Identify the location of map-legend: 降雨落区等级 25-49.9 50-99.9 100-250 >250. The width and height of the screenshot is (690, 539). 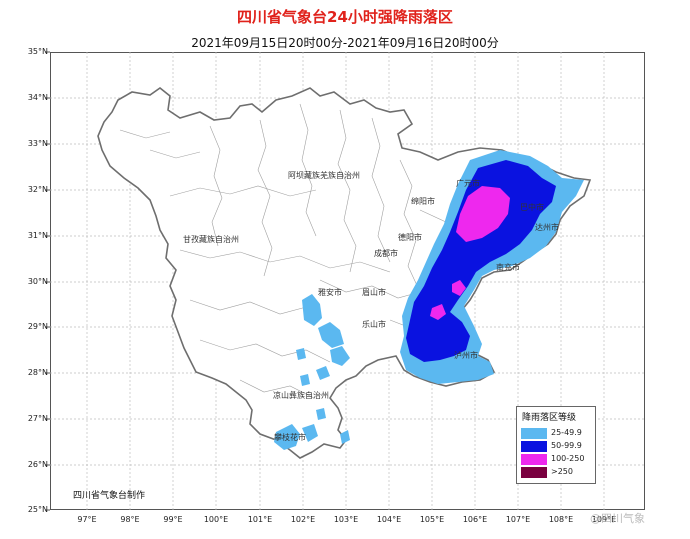
(556, 445).